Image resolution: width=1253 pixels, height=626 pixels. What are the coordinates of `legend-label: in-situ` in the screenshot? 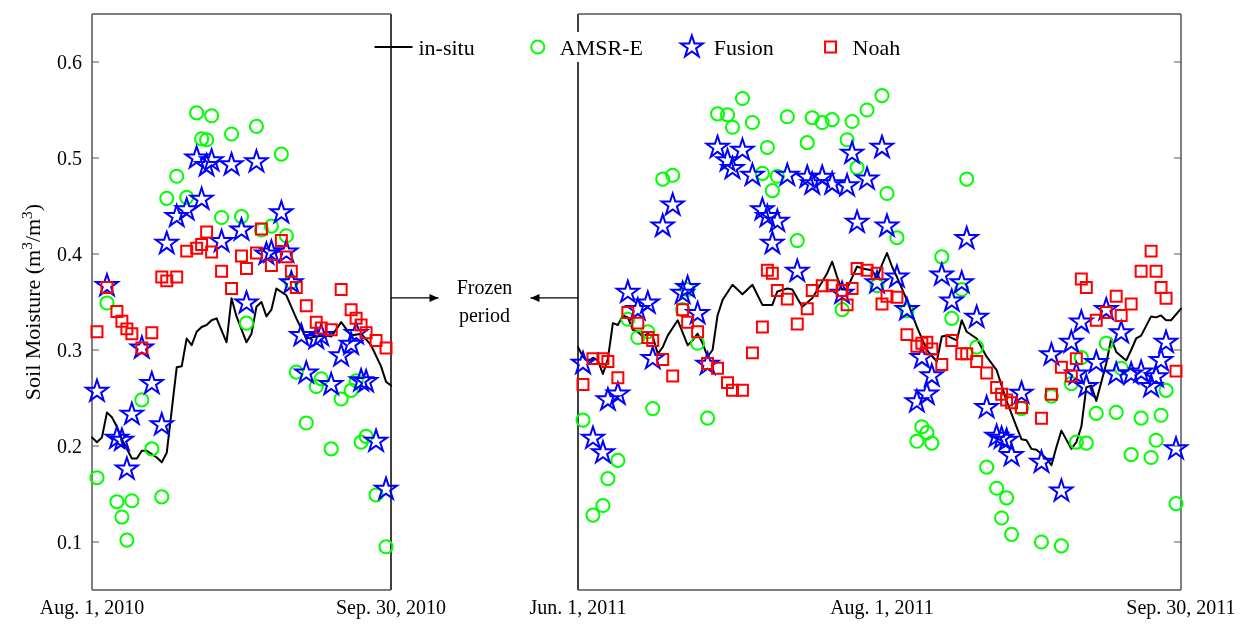 It's located at (446, 47).